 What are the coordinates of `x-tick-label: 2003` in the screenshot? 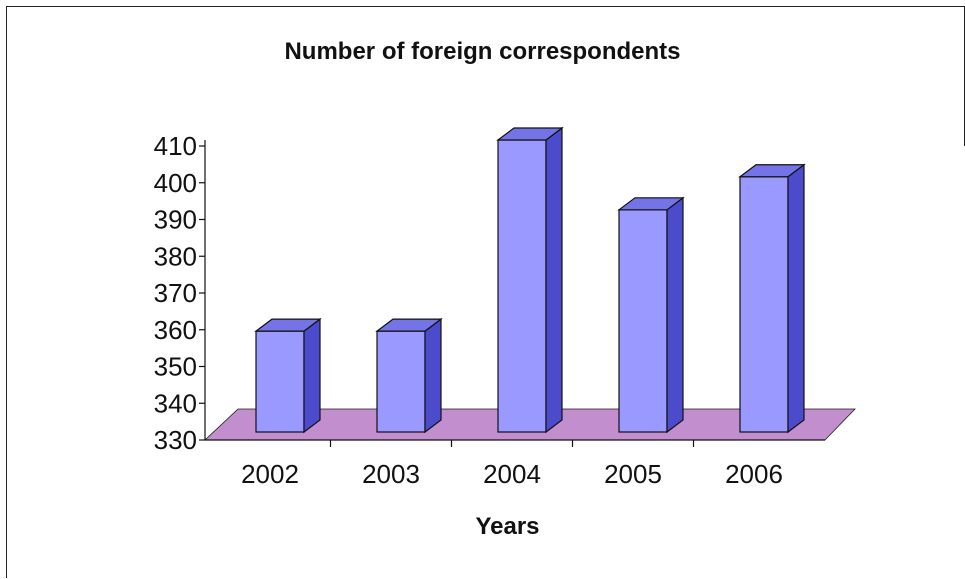 It's located at (391, 474).